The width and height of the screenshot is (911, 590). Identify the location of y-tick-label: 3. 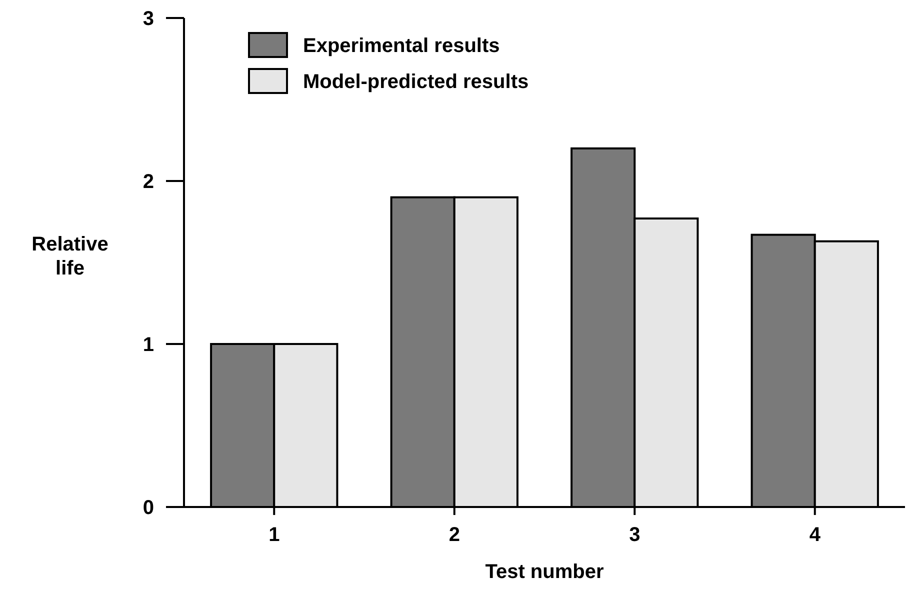
(148, 19).